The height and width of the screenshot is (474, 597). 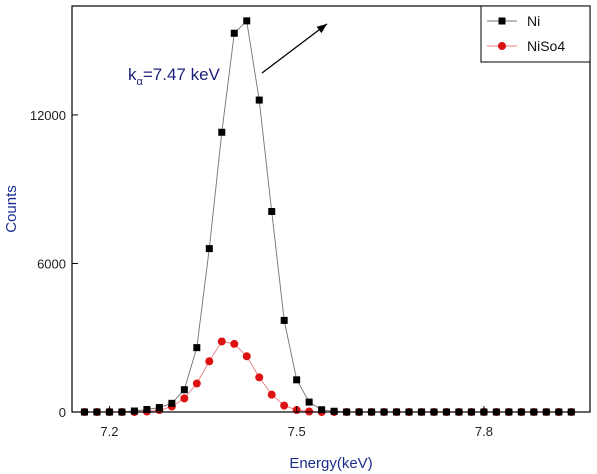 I want to click on annotation-subscript: α, so click(x=140, y=82).